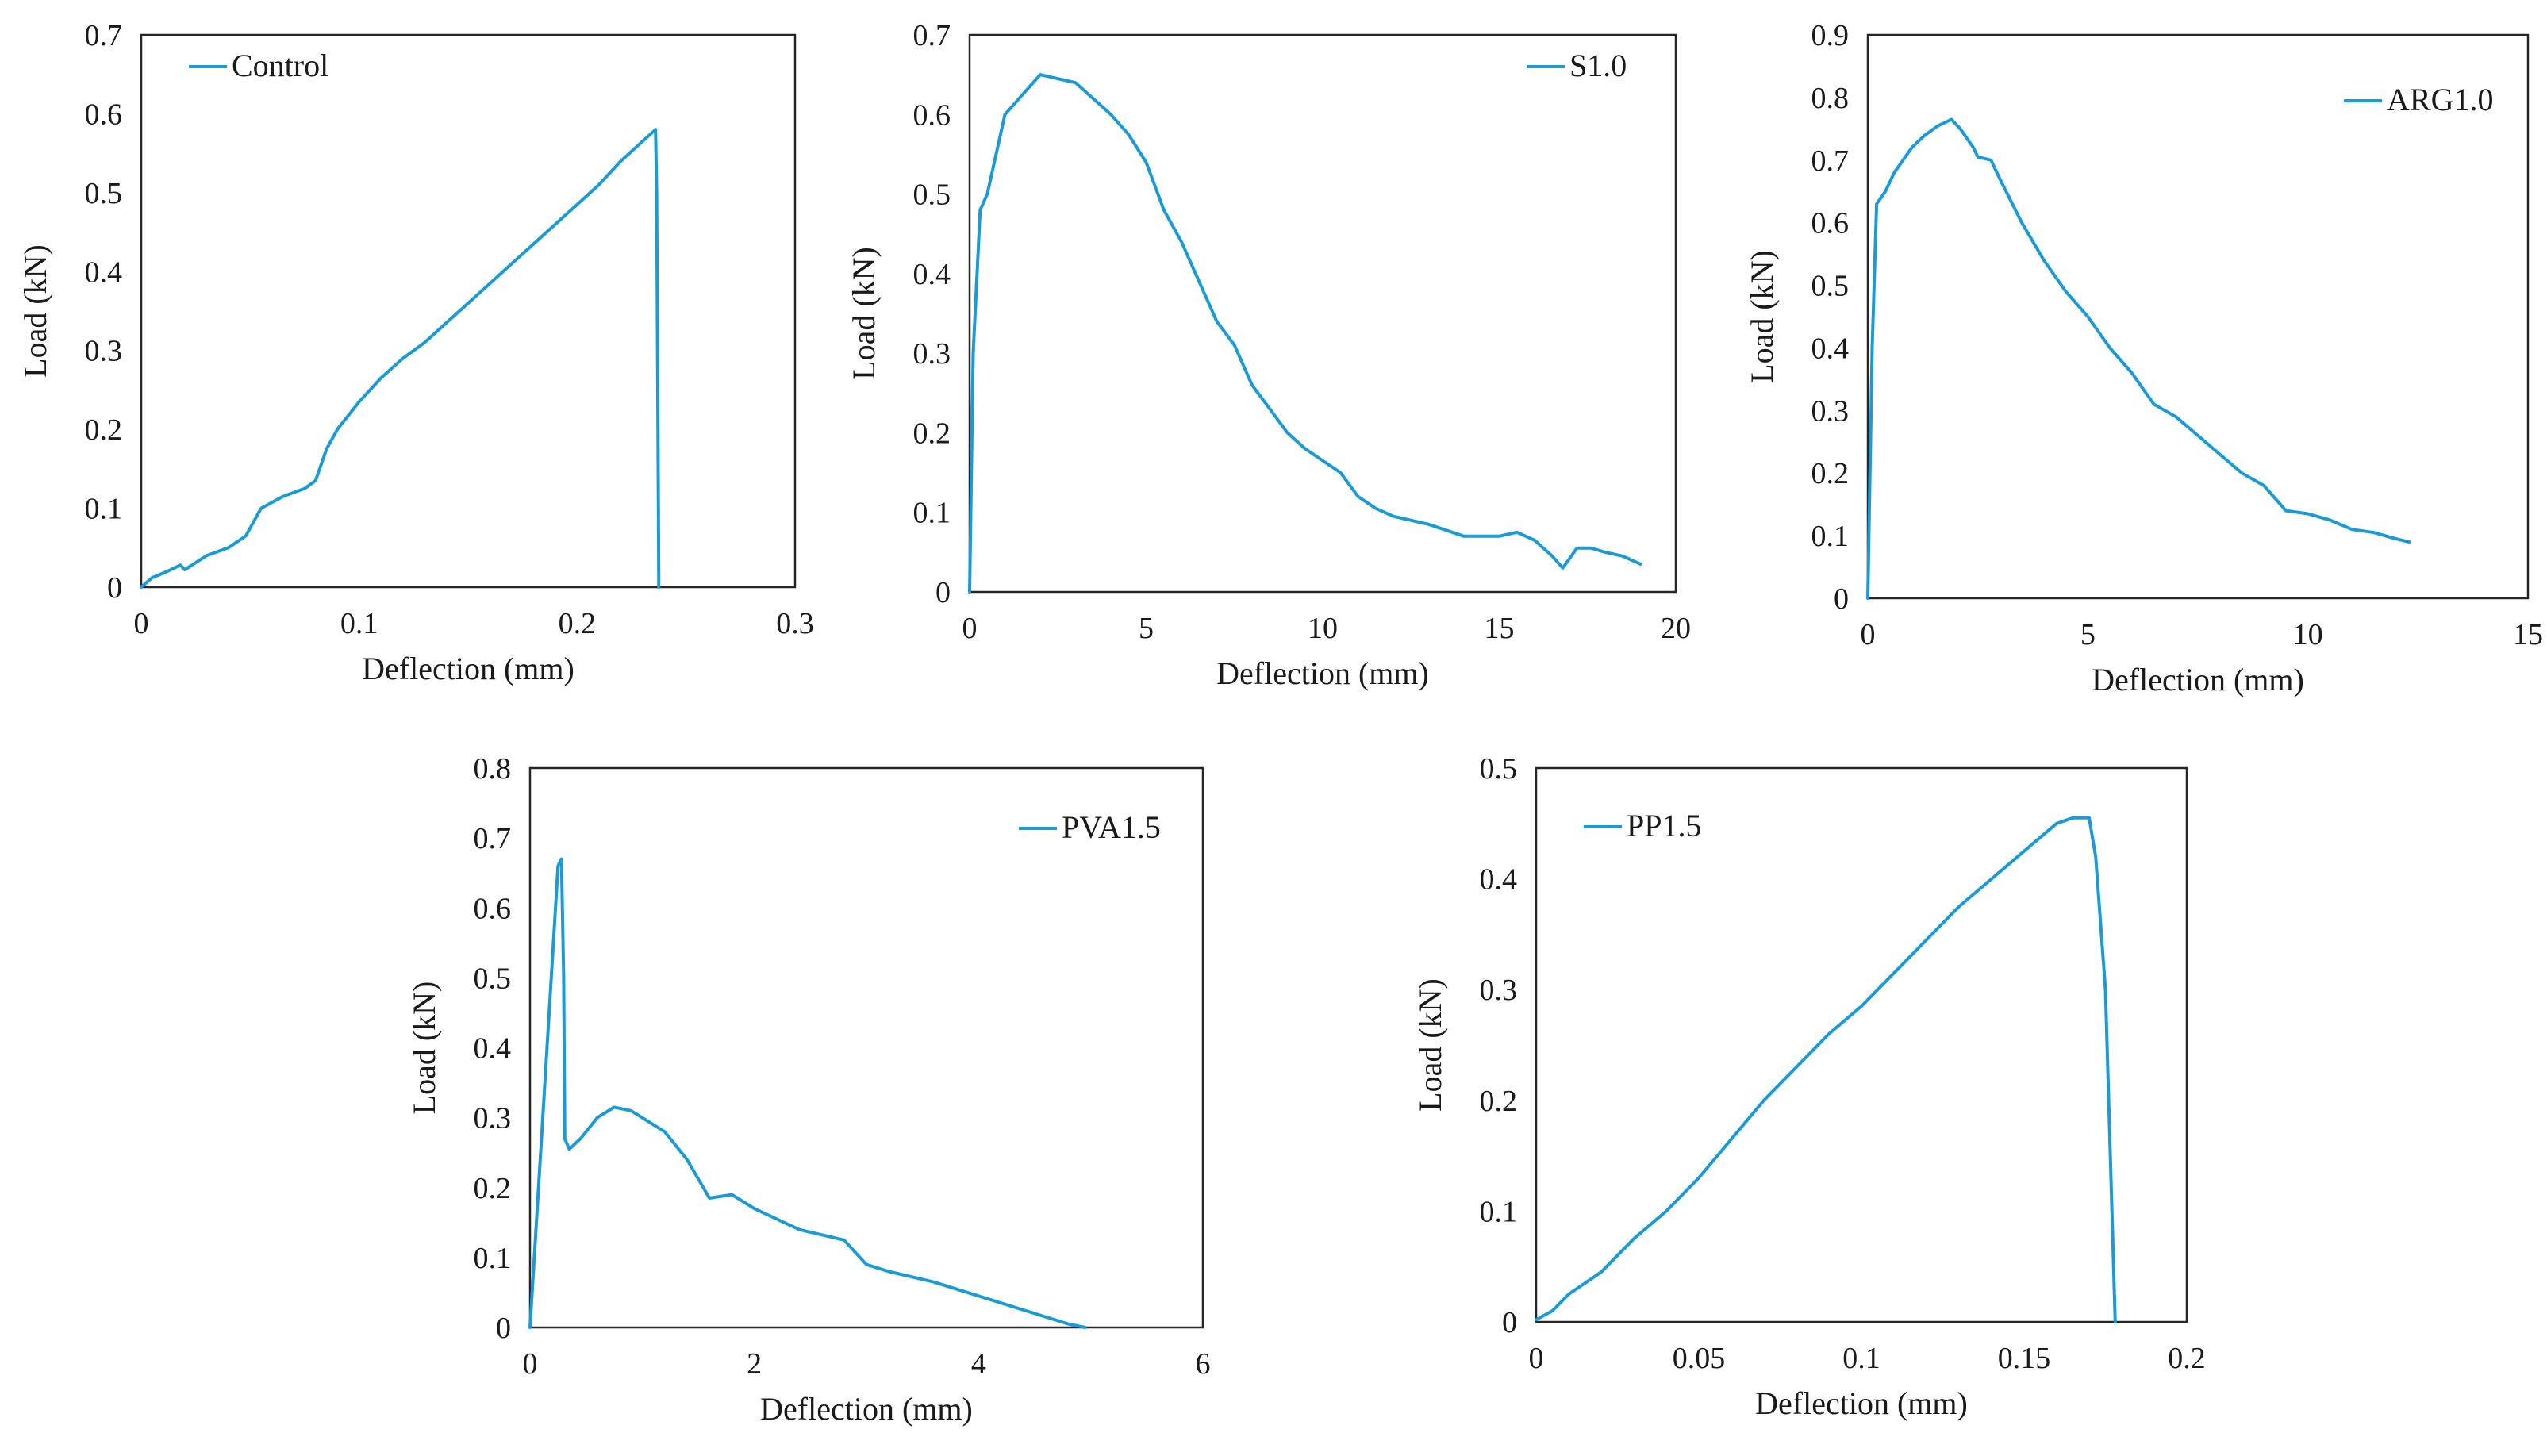 The width and height of the screenshot is (2547, 1456). I want to click on legend-label: PP1.5, so click(1664, 825).